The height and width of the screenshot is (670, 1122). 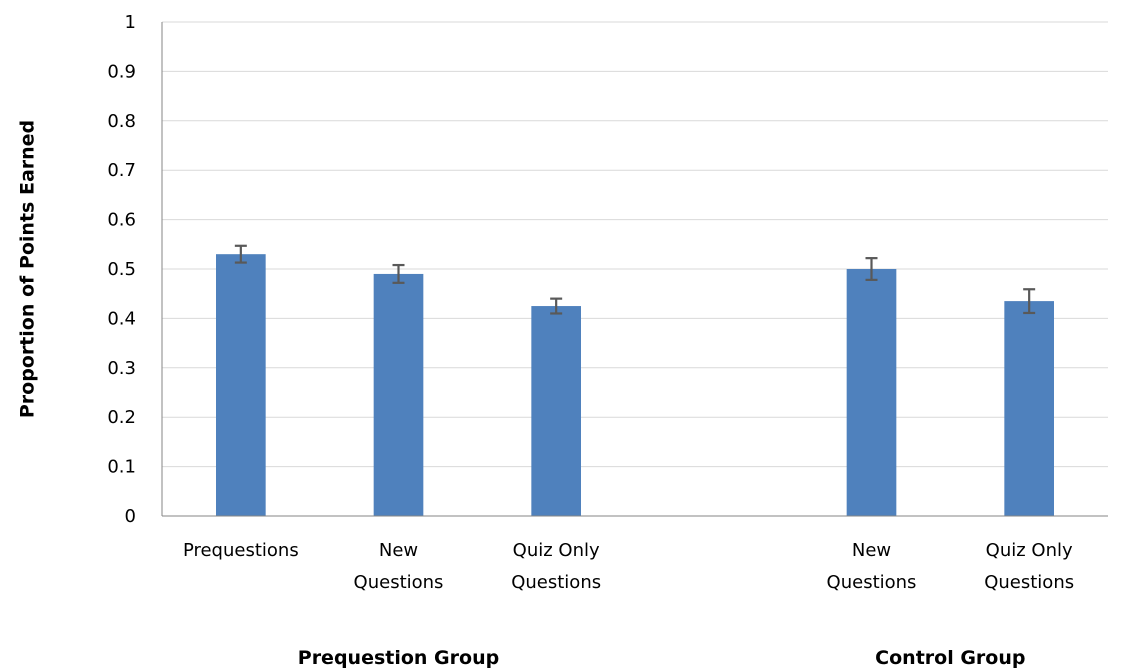 What do you see at coordinates (121, 368) in the screenshot?
I see `y-tick-label: 0.3` at bounding box center [121, 368].